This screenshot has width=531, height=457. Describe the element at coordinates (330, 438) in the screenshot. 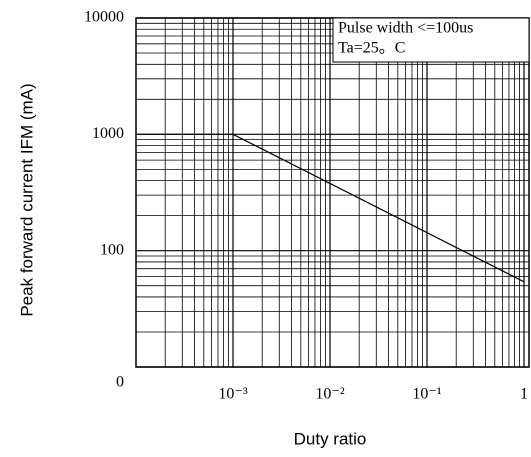

I see `x-axis-label: Duty ratio` at that location.